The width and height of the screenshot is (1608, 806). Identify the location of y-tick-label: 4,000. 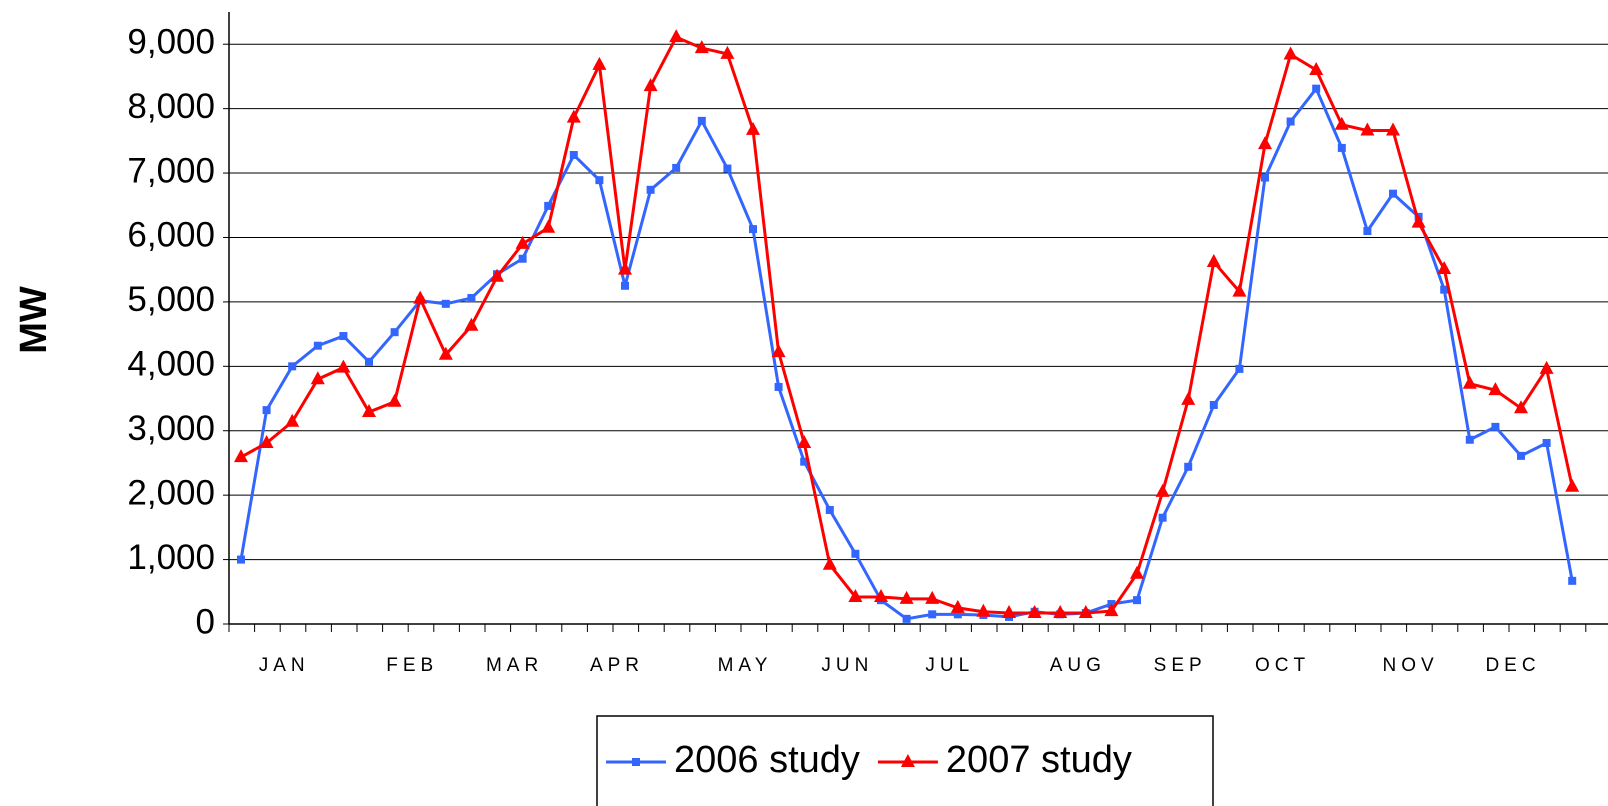
(171, 364).